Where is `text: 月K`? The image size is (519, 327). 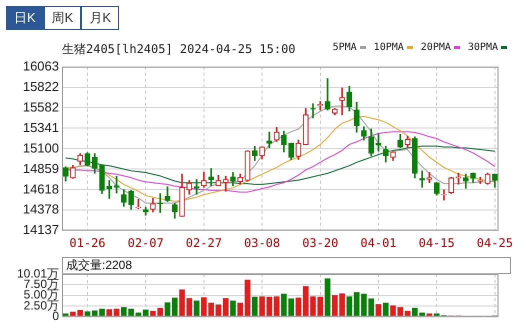
text: 月K is located at coordinates (100, 18).